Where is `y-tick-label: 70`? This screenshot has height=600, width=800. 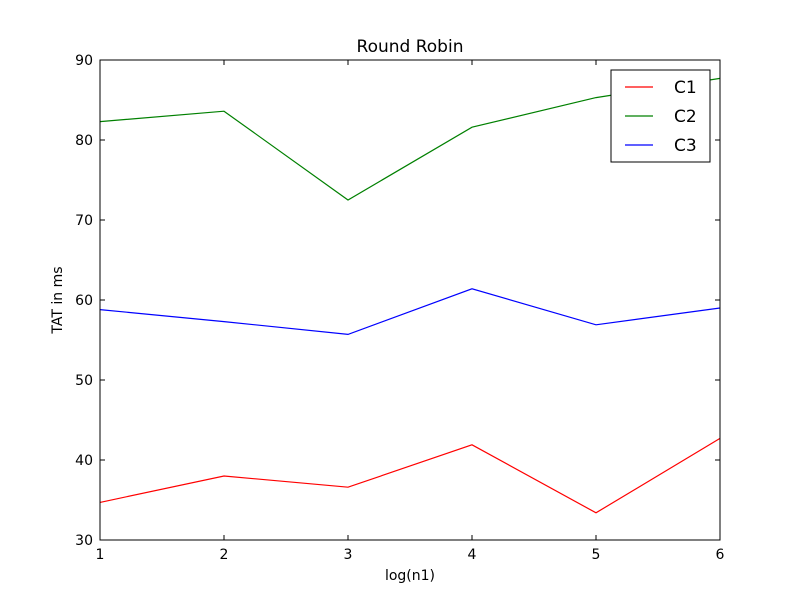
y-tick-label: 70 is located at coordinates (84, 221).